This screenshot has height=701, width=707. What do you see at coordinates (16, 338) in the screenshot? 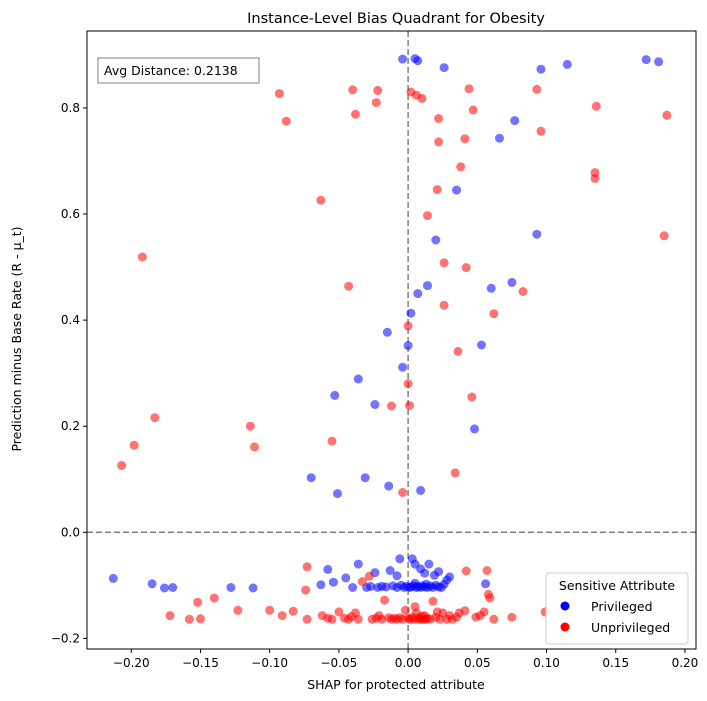
I see `y-axis-label: Prediction minus Base Rate (R - μ_t)` at bounding box center [16, 338].